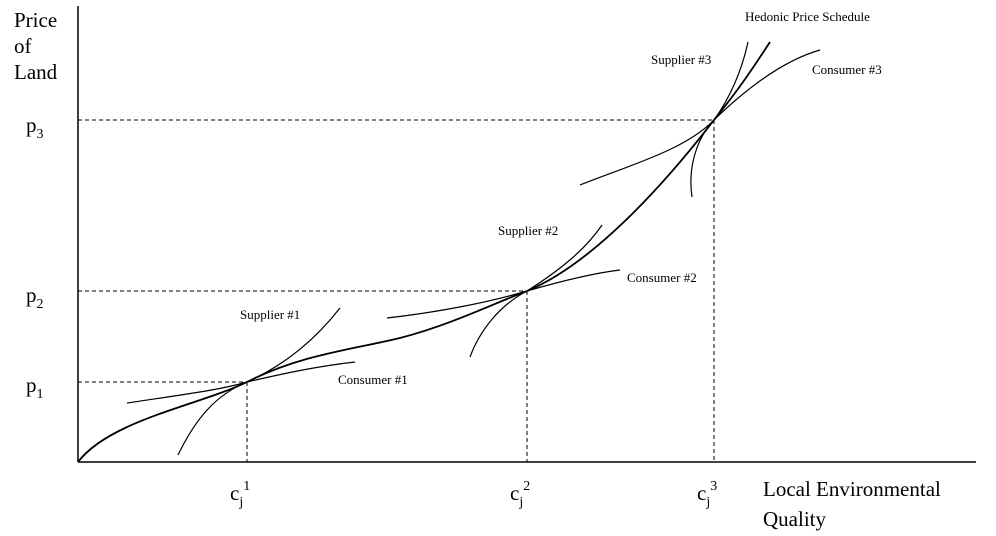 Image resolution: width=996 pixels, height=536 pixels. I want to click on quality-tick: cj2, so click(520, 494).